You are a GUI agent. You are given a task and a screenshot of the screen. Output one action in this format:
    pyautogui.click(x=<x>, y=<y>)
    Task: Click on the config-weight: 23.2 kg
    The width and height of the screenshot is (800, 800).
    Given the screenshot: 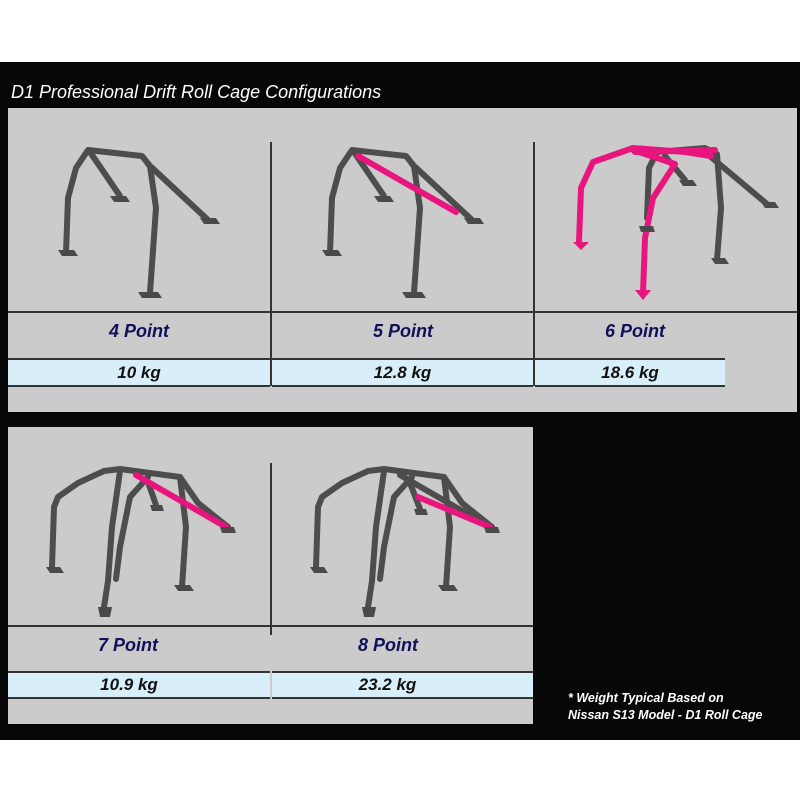 What is the action you would take?
    pyautogui.click(x=402, y=685)
    